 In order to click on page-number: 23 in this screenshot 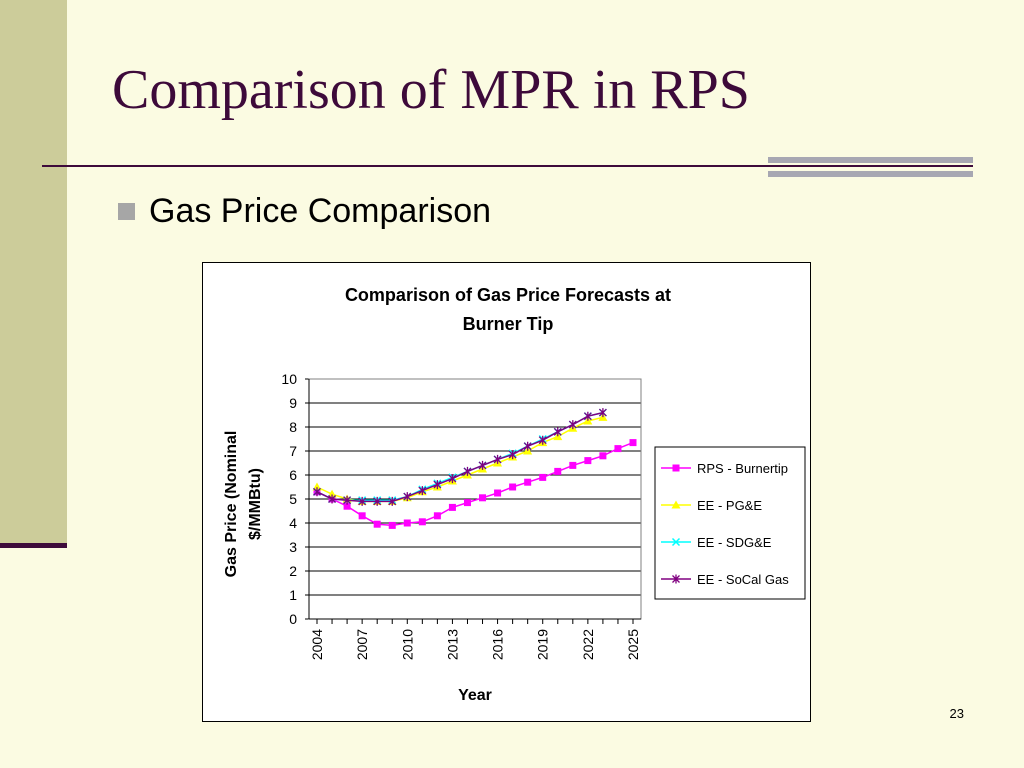, I will do `click(956, 713)`.